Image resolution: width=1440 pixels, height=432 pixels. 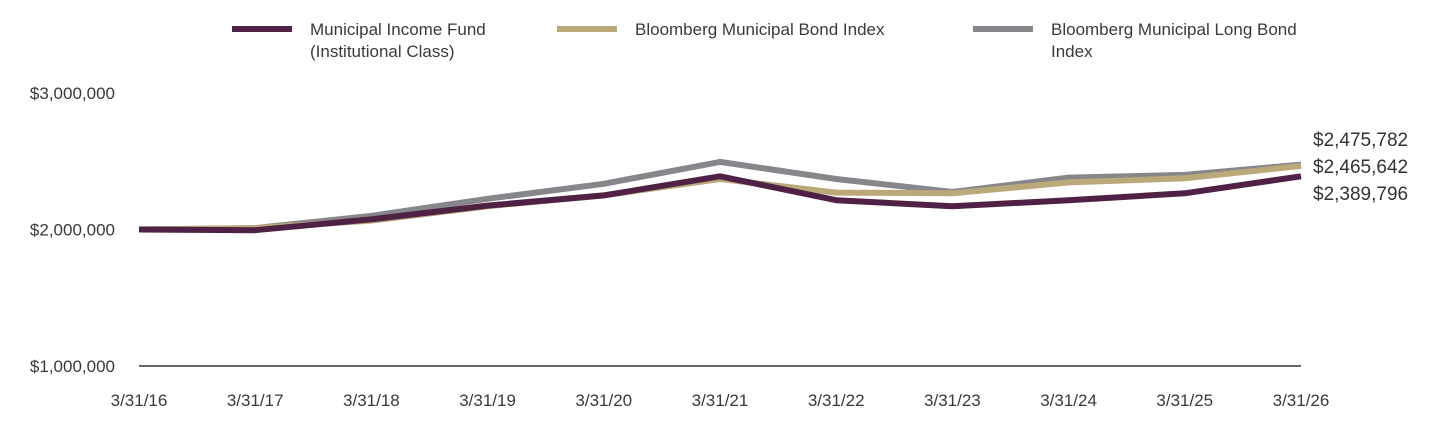 I want to click on y-axis: $3,000,000 $2,000,000 $1,000,000, so click(x=72, y=230).